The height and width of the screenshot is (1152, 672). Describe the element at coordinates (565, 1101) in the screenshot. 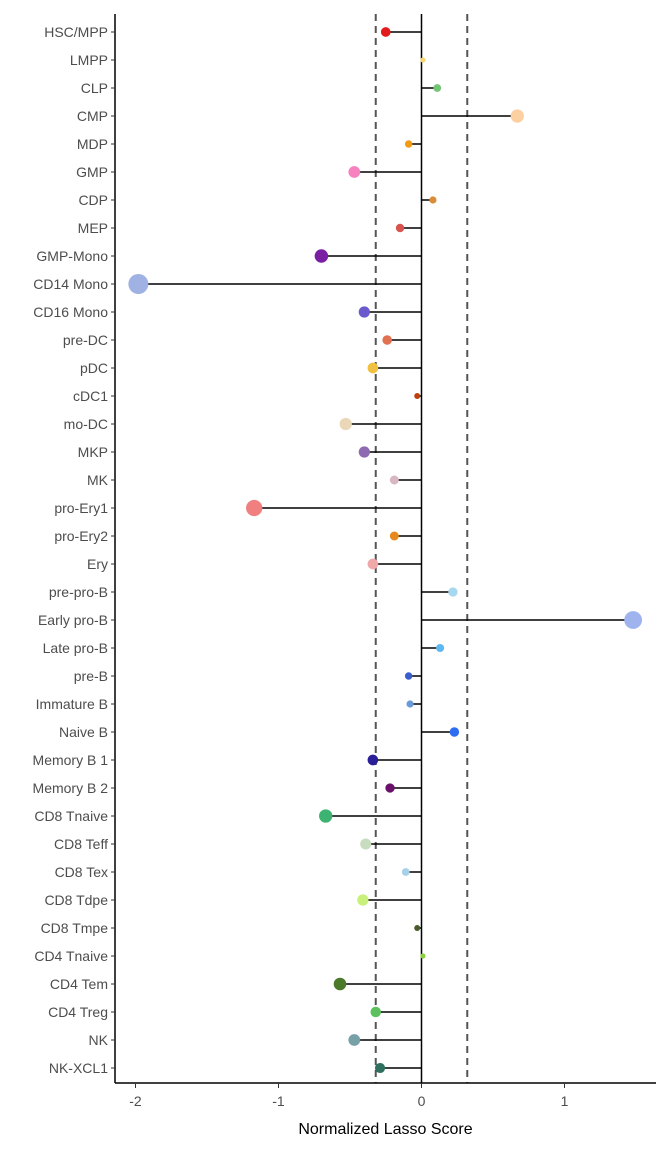

I see `x-tick-label-3: 1` at that location.